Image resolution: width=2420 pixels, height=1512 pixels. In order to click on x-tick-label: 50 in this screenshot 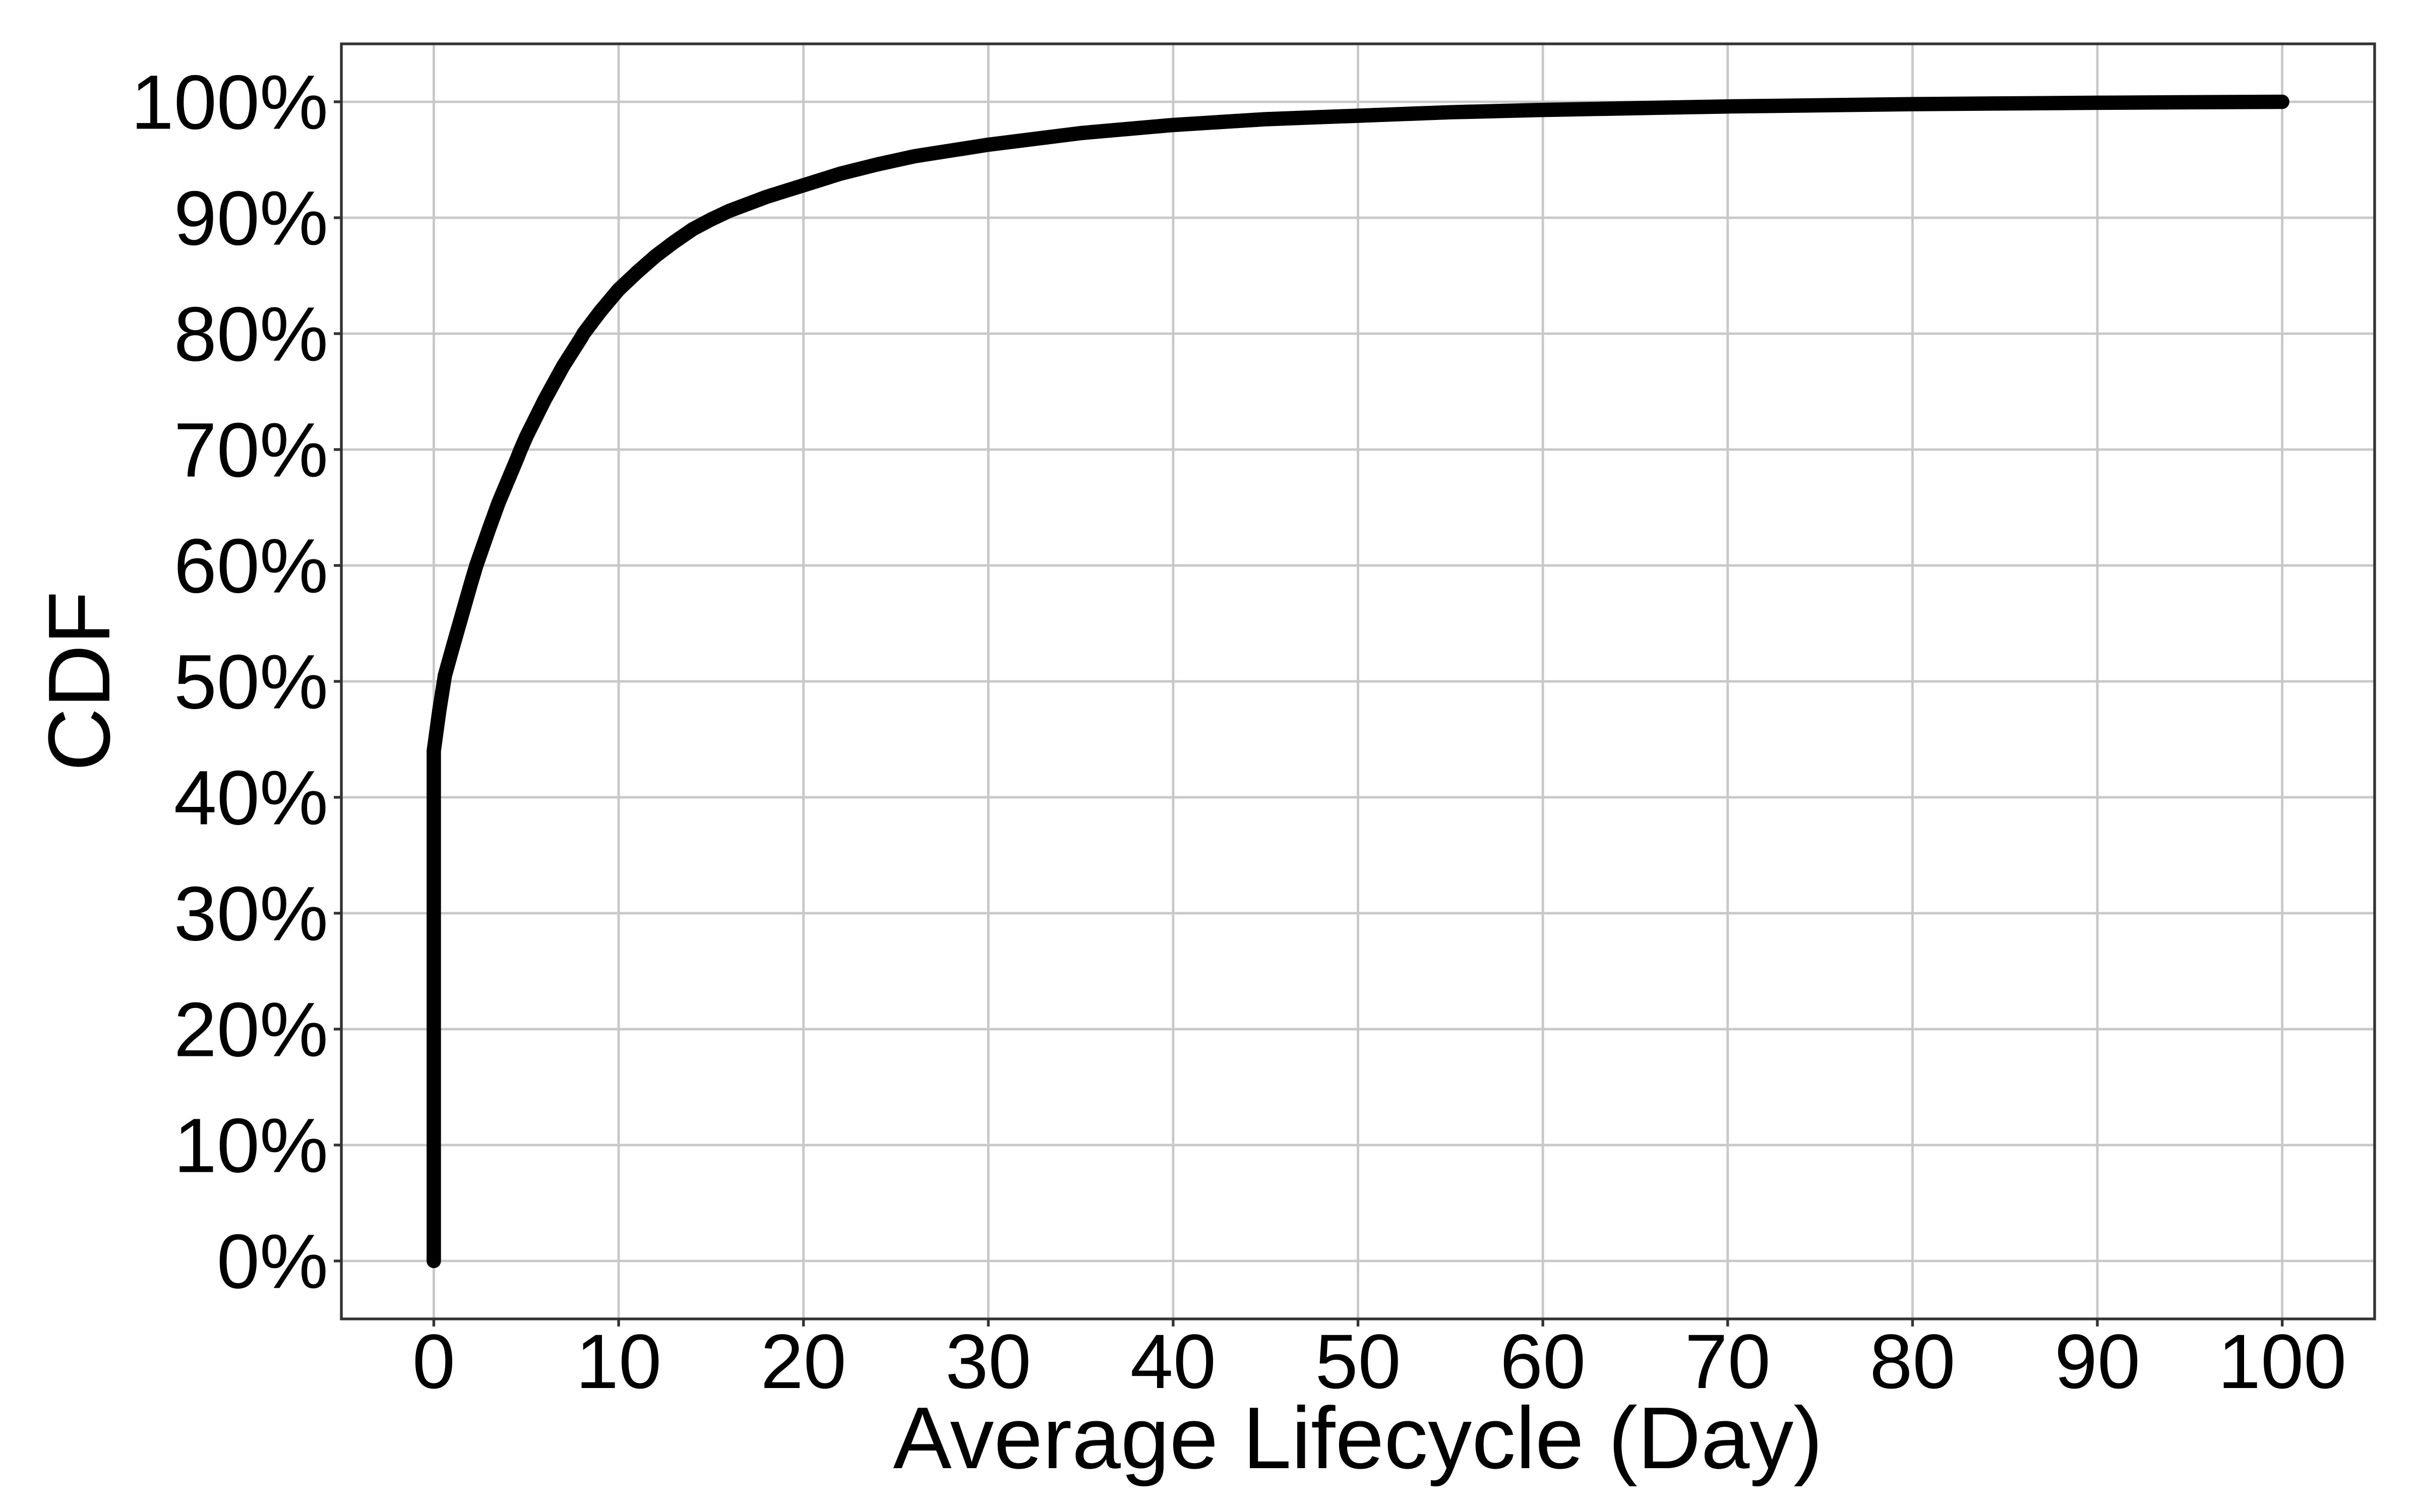, I will do `click(1358, 1362)`.